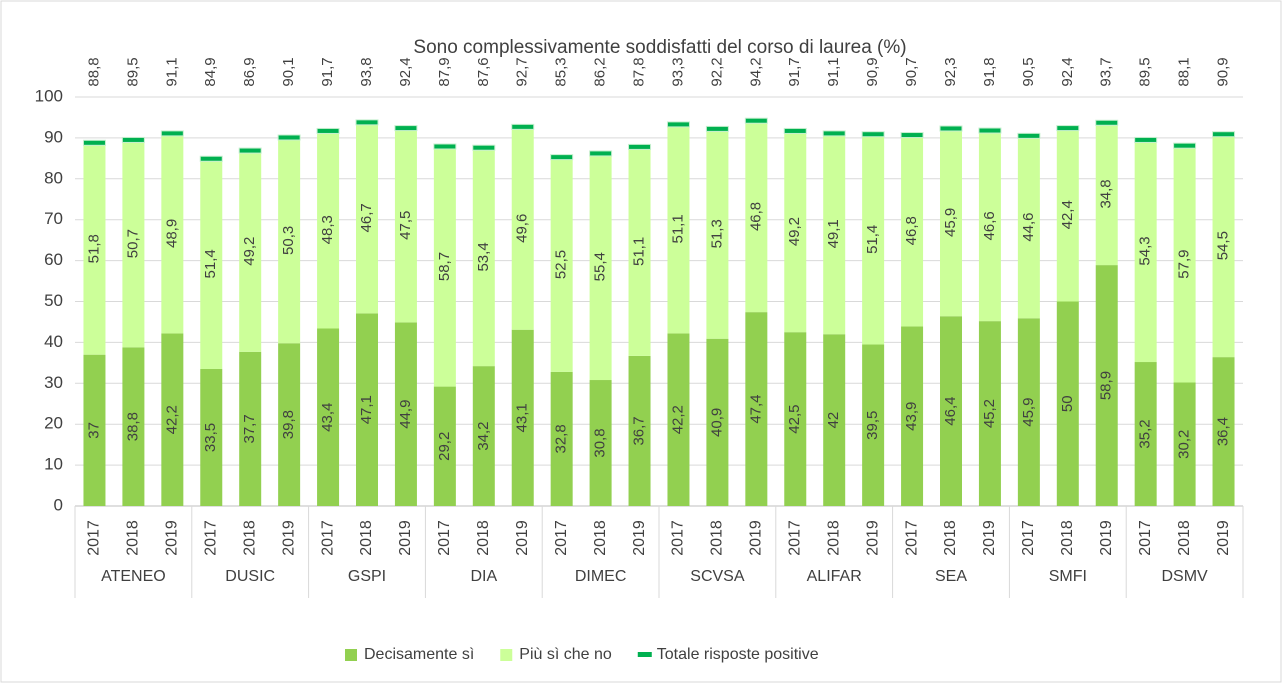  What do you see at coordinates (989, 225) in the screenshot?
I see `bar-label: 46,6` at bounding box center [989, 225].